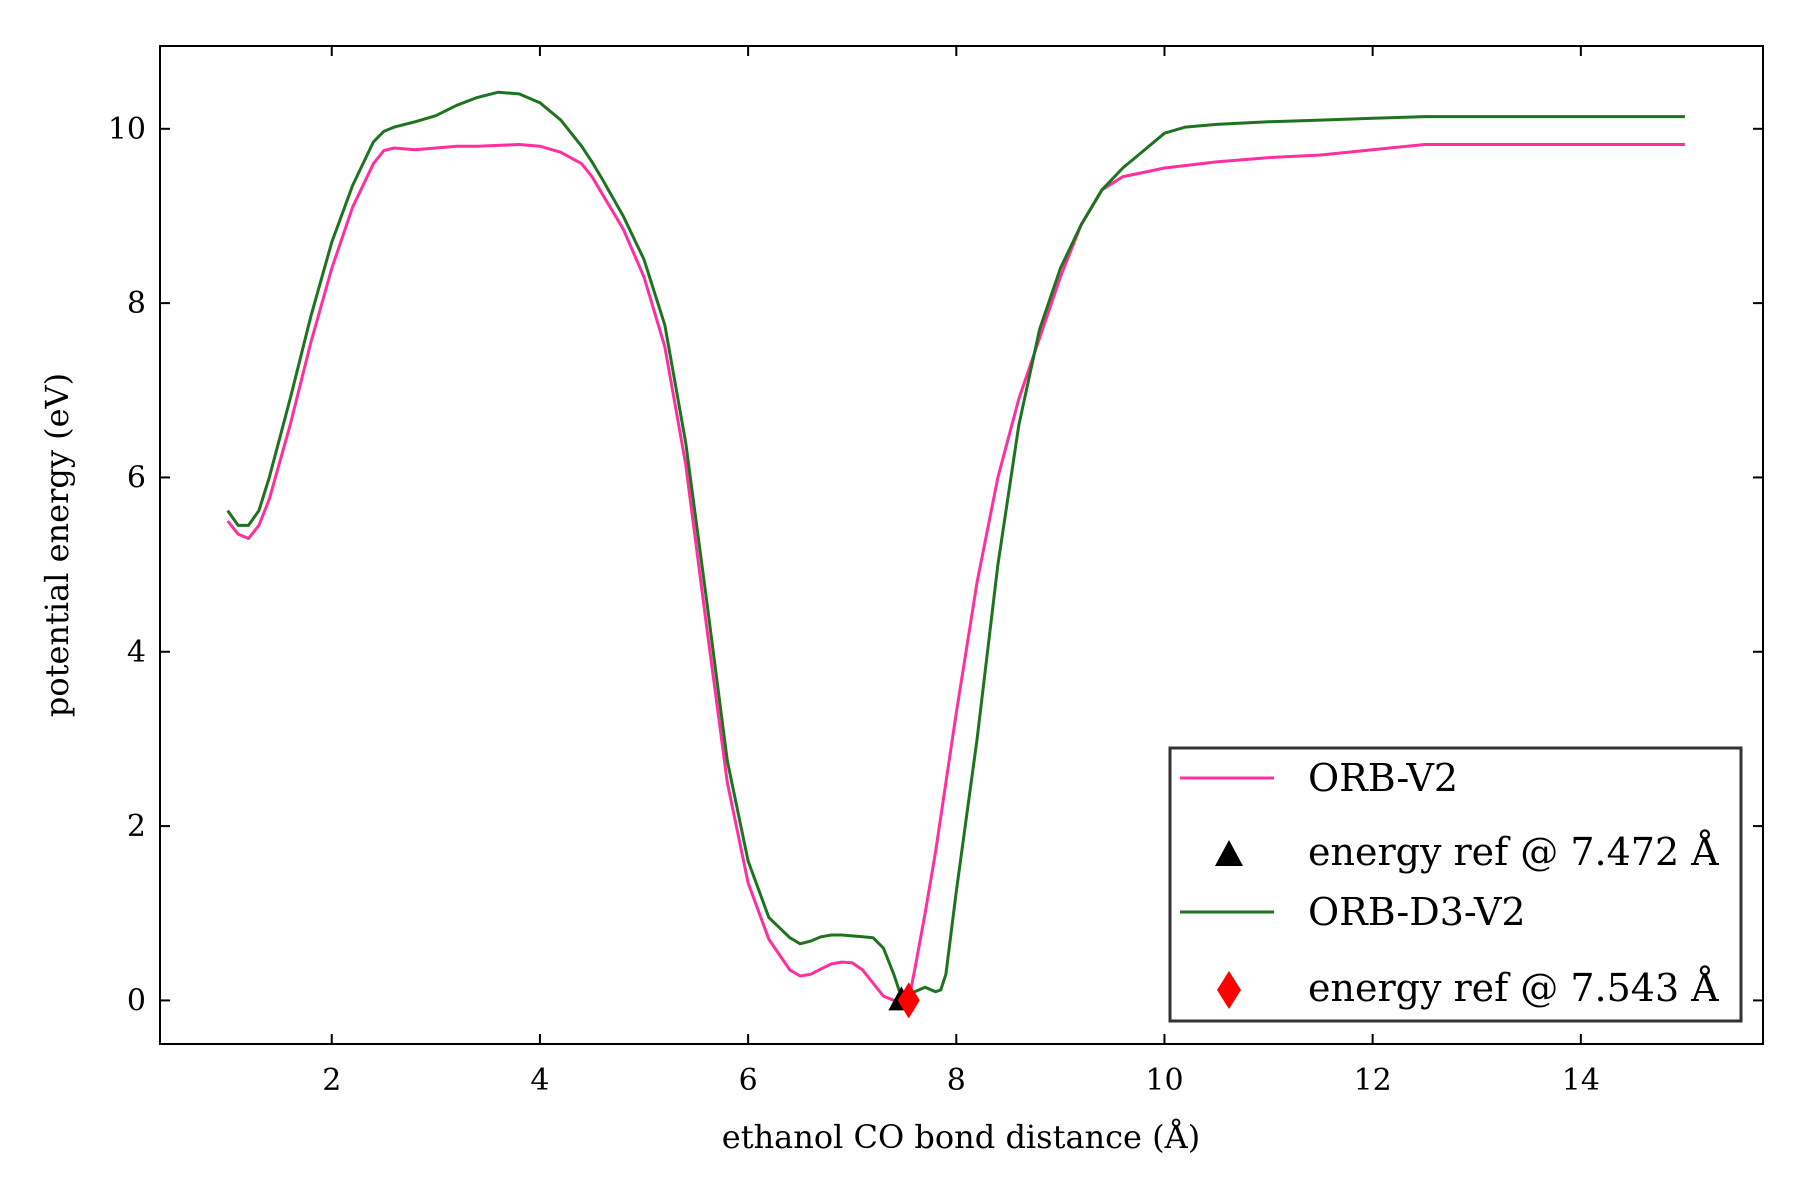 Image resolution: width=1800 pixels, height=1200 pixels. Describe the element at coordinates (539, 1080) in the screenshot. I see `x-tick-label-4: 4` at that location.